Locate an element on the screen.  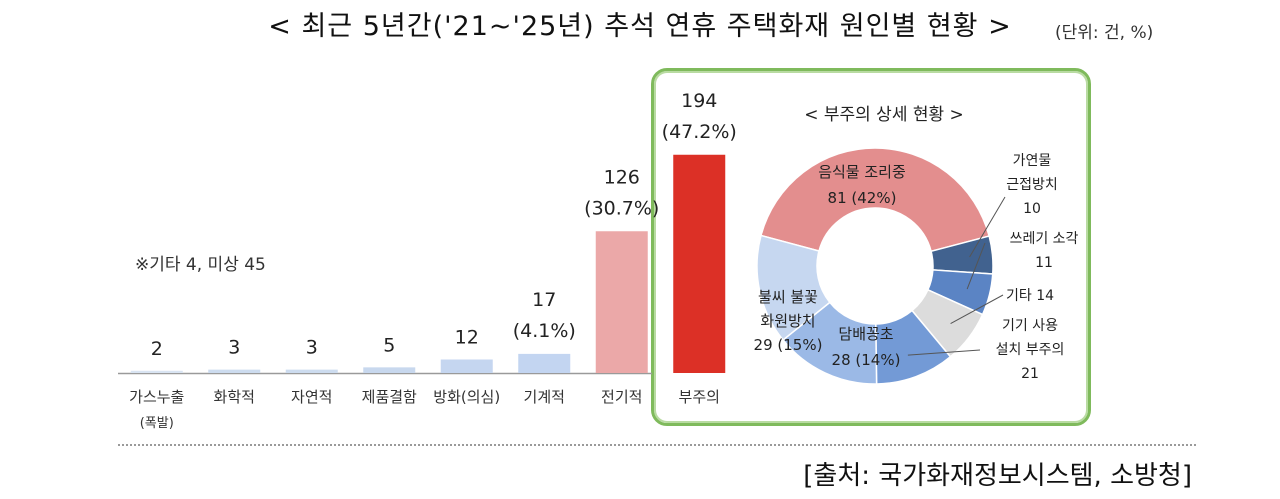
bar-value-label: 126 is located at coordinates (622, 177).